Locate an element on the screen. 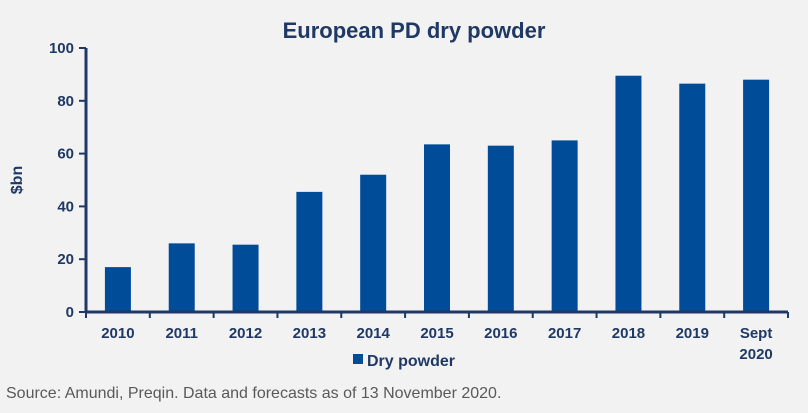 The width and height of the screenshot is (808, 413). y-tick-label: 80 is located at coordinates (65, 101).